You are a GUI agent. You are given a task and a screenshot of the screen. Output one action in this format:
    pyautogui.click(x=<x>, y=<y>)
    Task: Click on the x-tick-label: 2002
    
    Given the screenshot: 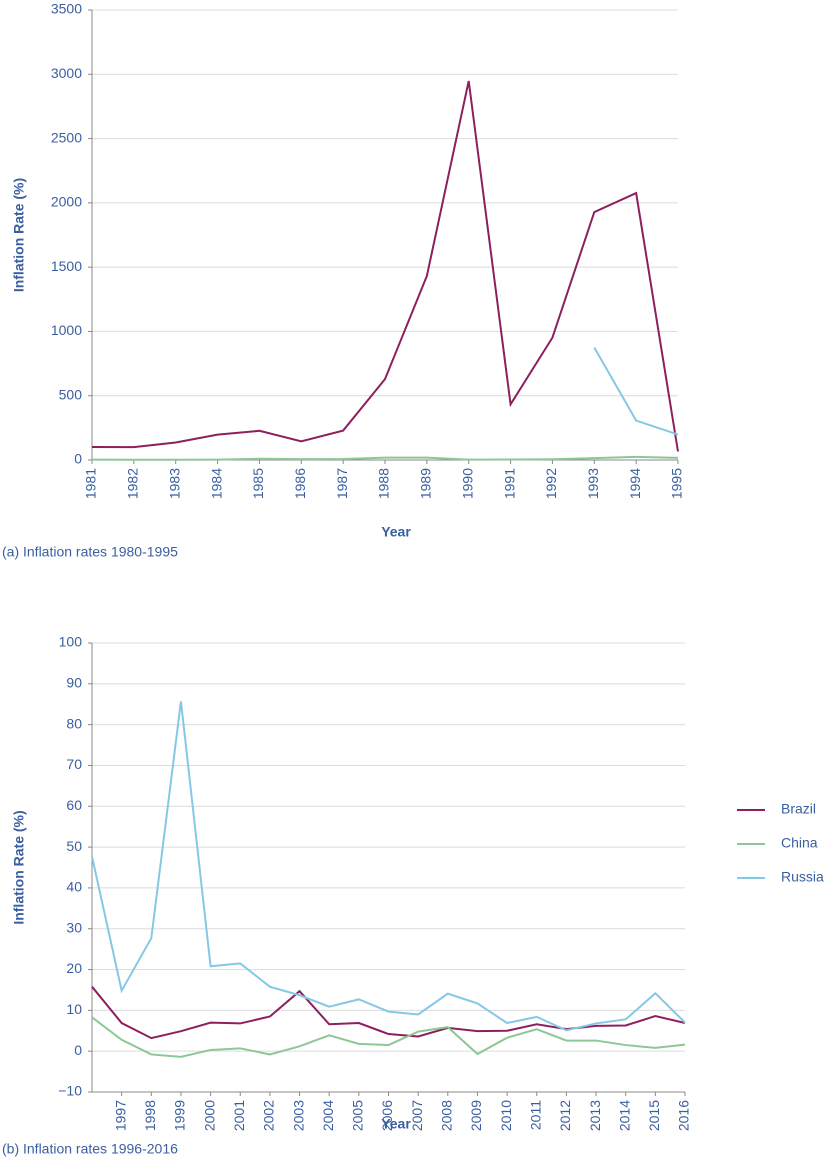 What is the action you would take?
    pyautogui.click(x=269, y=1115)
    